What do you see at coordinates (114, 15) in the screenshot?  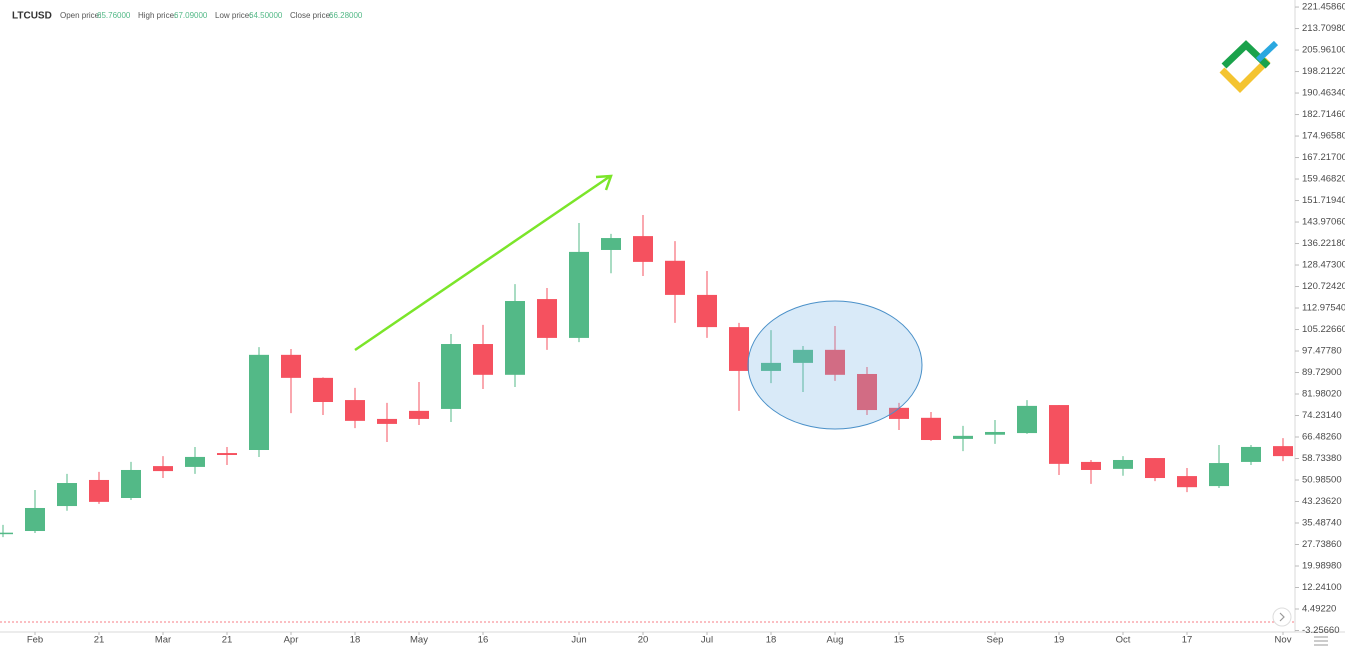 I see `stat-value: 65.76000` at bounding box center [114, 15].